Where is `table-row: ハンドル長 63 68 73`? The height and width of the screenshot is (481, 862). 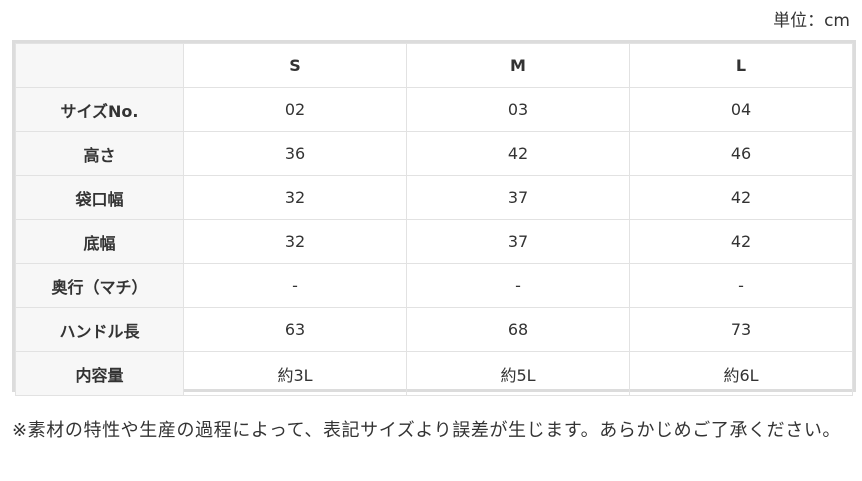
table-row: ハンドル長 63 68 73 is located at coordinates (434, 329).